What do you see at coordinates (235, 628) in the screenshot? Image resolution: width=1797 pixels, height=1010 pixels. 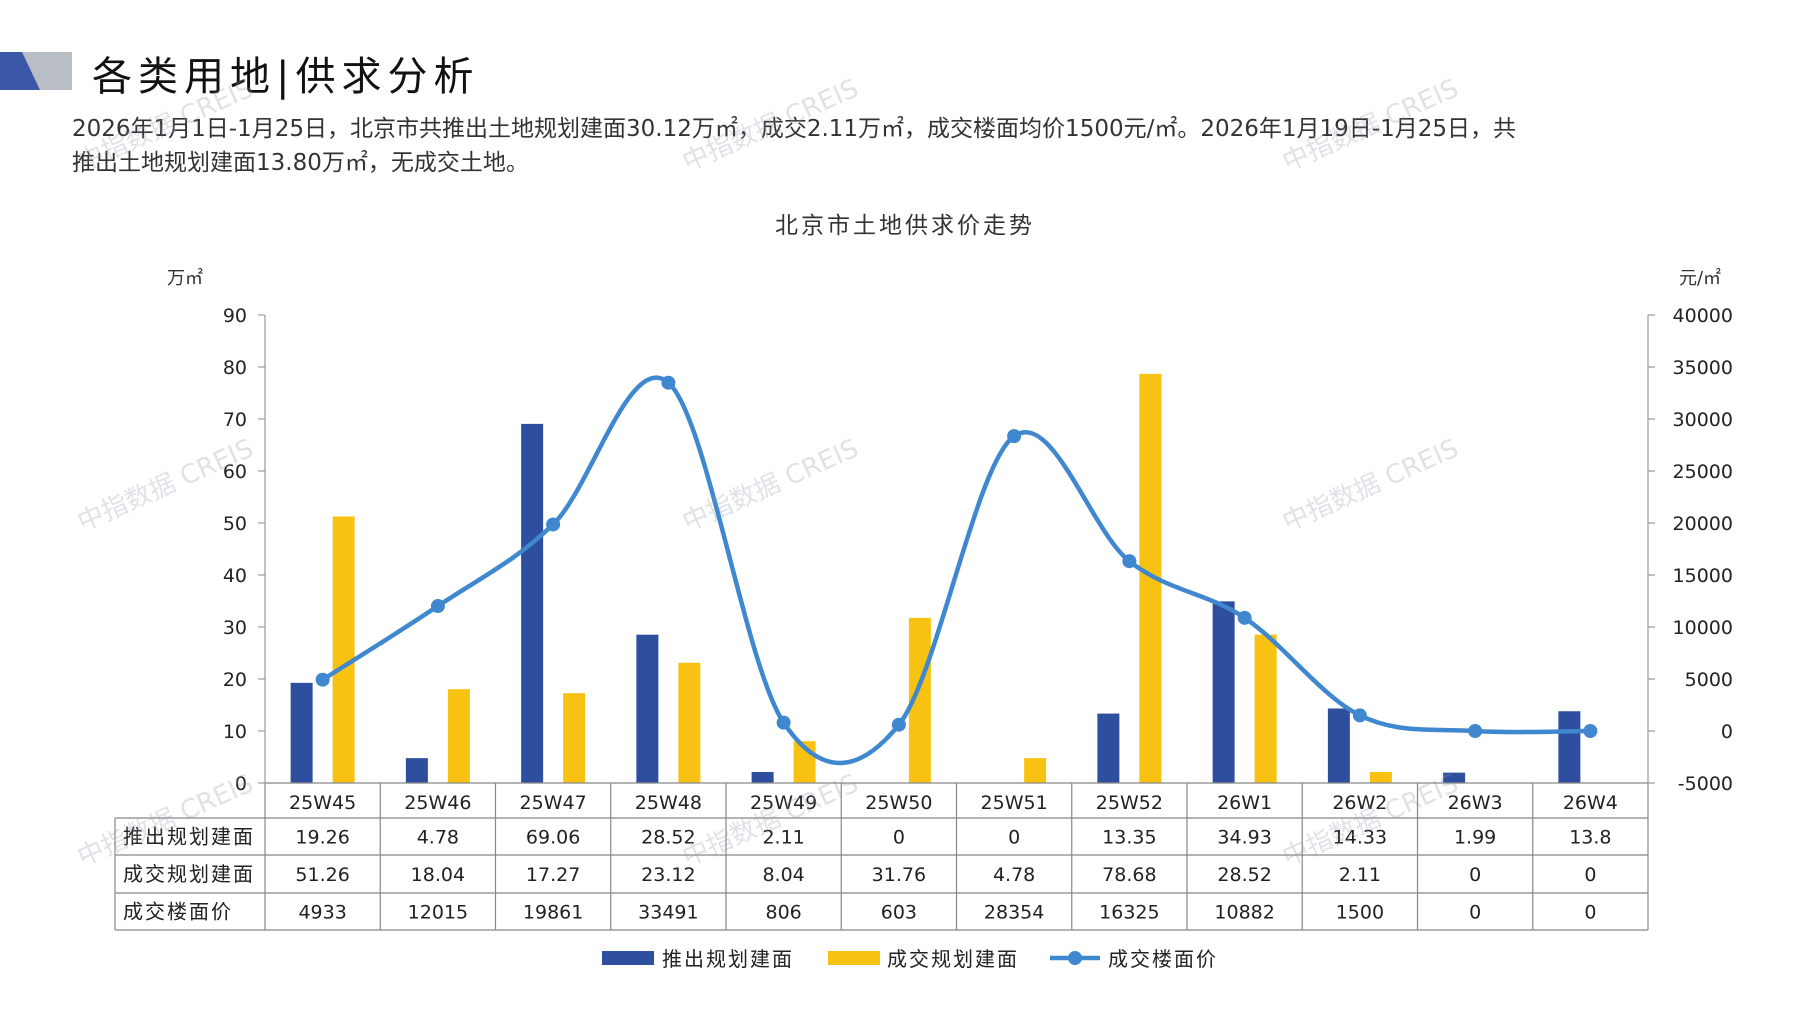 I see `left-tick-label: 30` at bounding box center [235, 628].